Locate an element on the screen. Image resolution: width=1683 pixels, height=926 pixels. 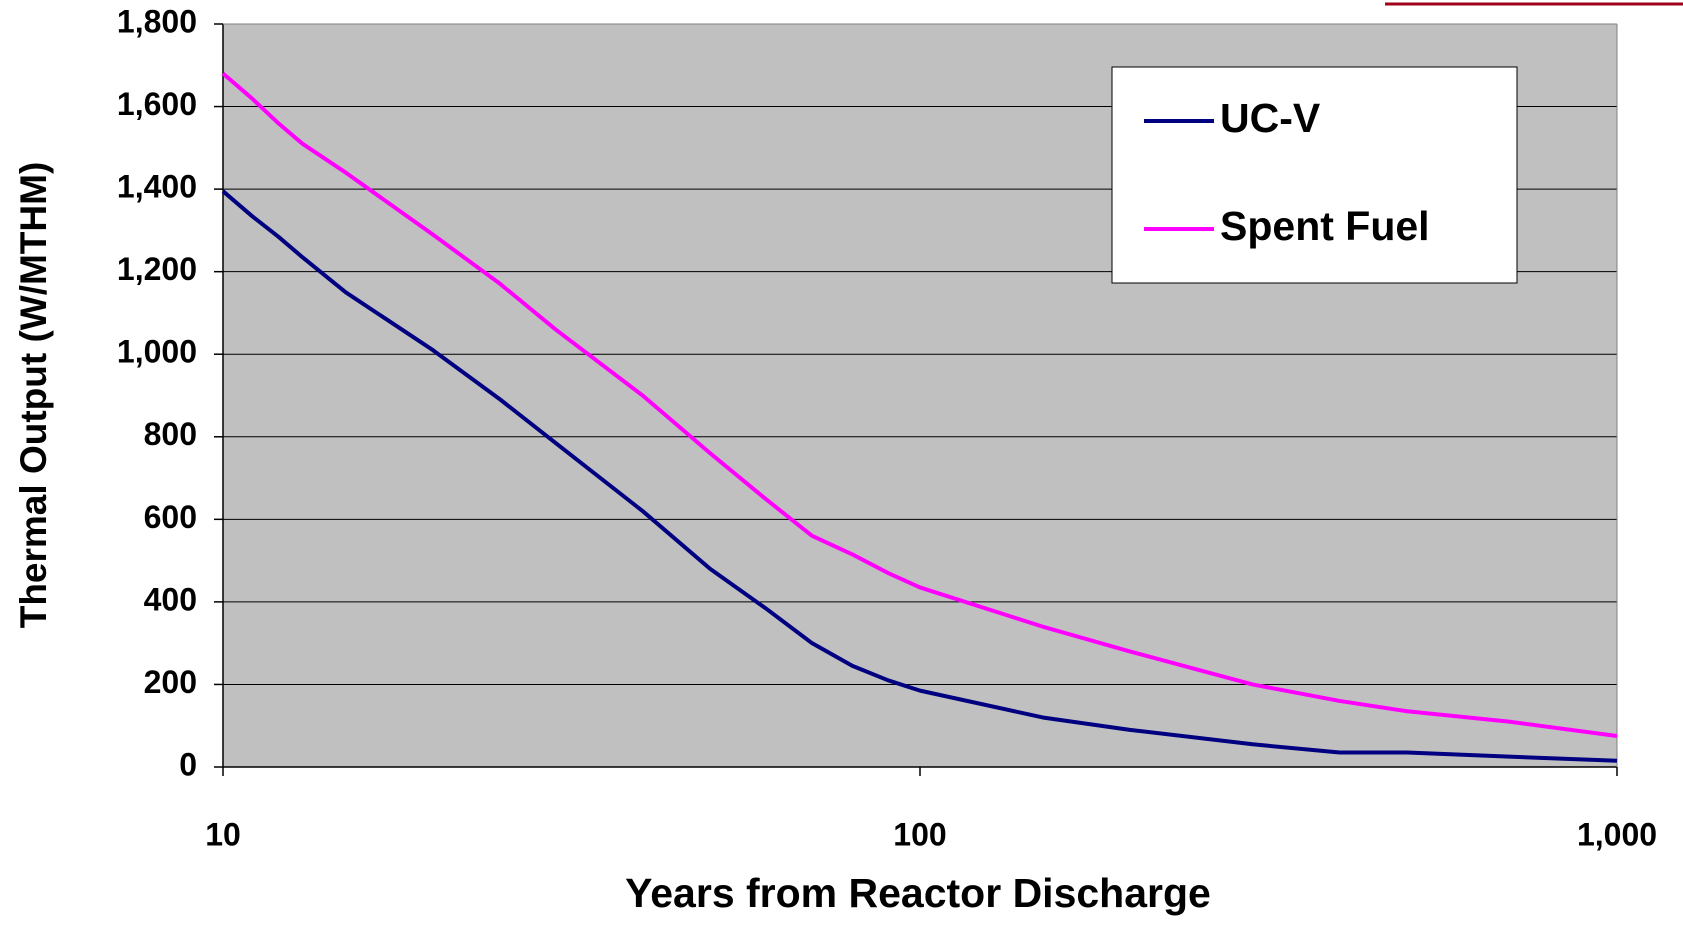
legend-box is located at coordinates (1314, 175).